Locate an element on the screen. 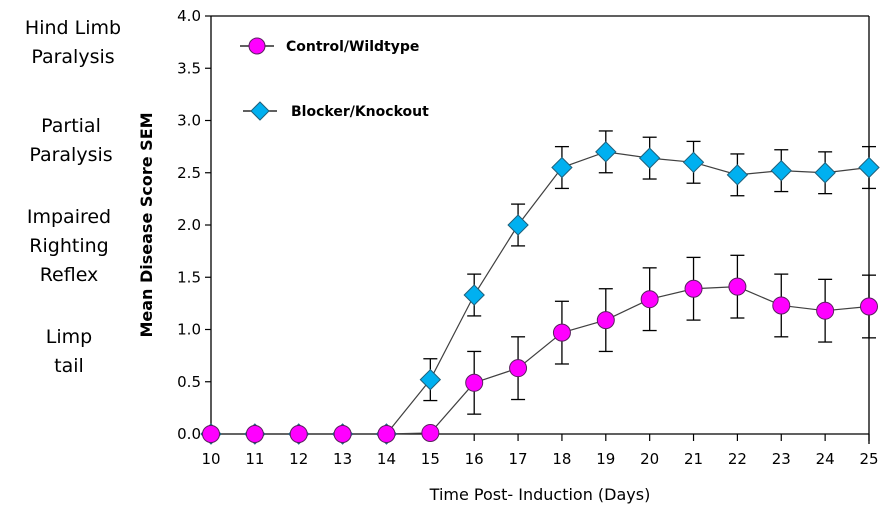  x-tick-label: 20 is located at coordinates (649, 459).